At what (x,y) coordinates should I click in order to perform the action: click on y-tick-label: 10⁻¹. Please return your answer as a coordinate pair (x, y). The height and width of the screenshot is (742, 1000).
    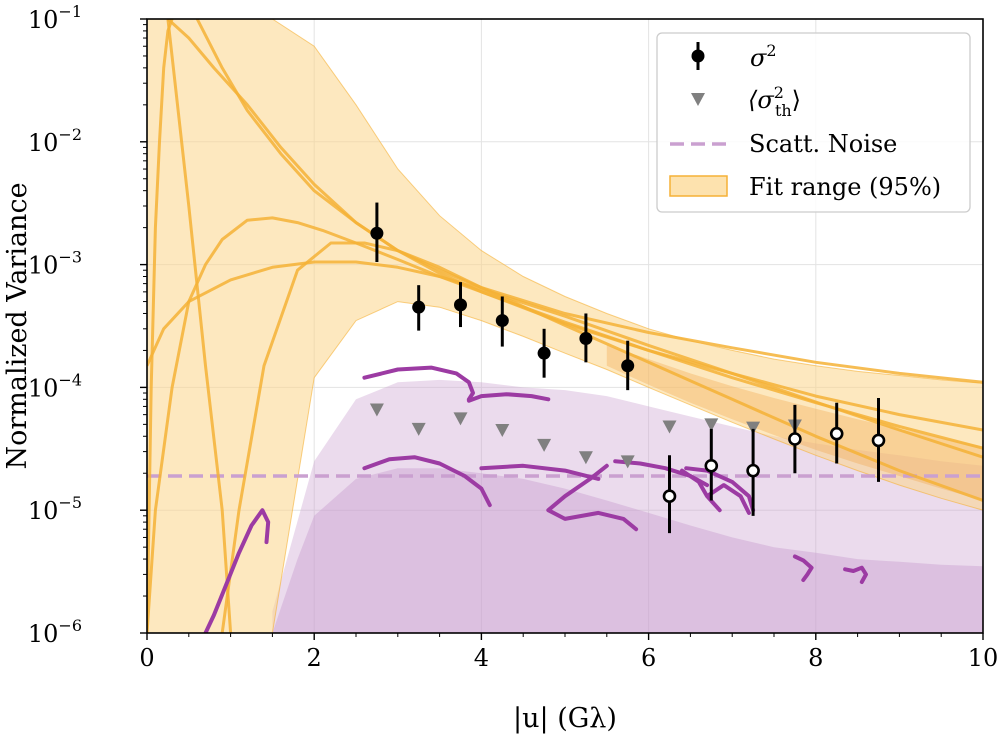
    Looking at the image, I should click on (55, 18).